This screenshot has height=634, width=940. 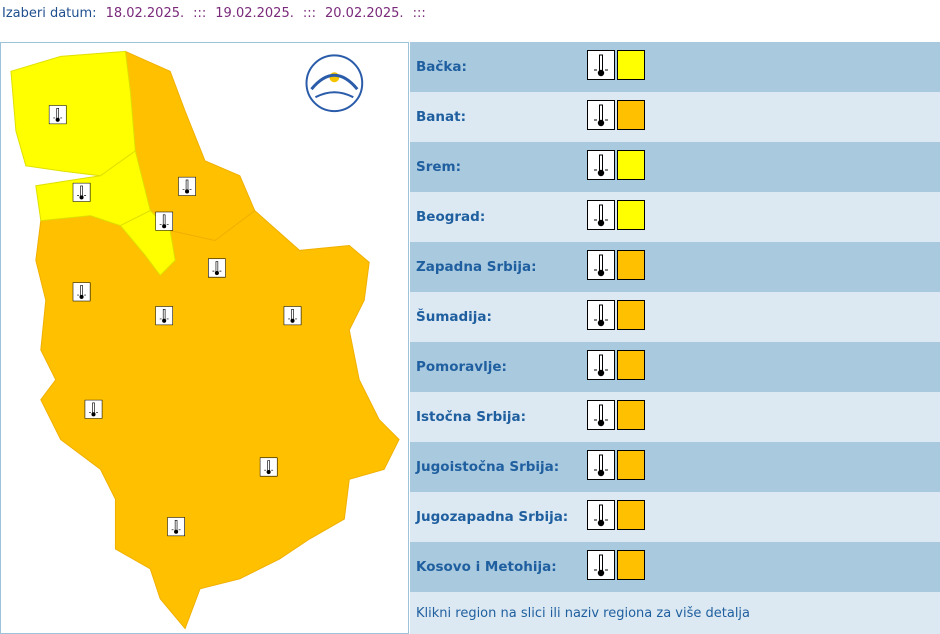 I want to click on region-row: Istočna Srbija:, so click(x=675, y=417).